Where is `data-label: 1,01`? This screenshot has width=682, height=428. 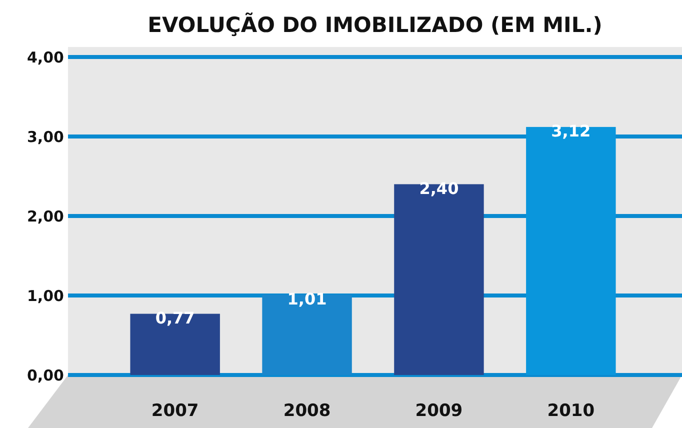
data-label: 1,01 is located at coordinates (307, 298).